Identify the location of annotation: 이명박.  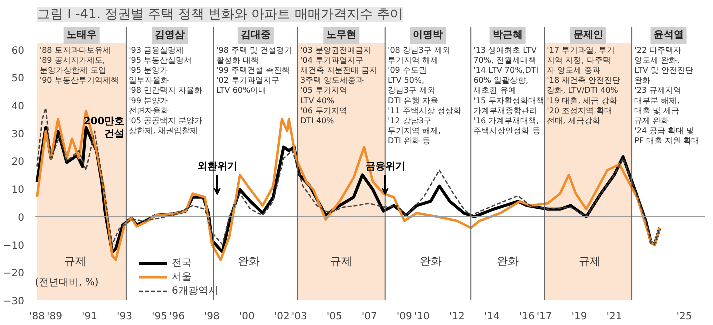
(428, 36).